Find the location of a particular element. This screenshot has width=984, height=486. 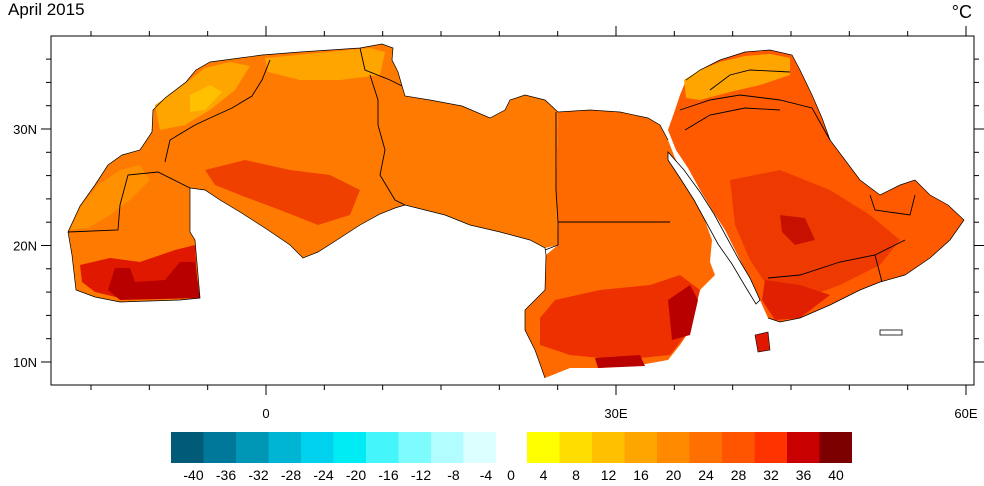

hotspot-arabia-core is located at coordinates (797, 230).